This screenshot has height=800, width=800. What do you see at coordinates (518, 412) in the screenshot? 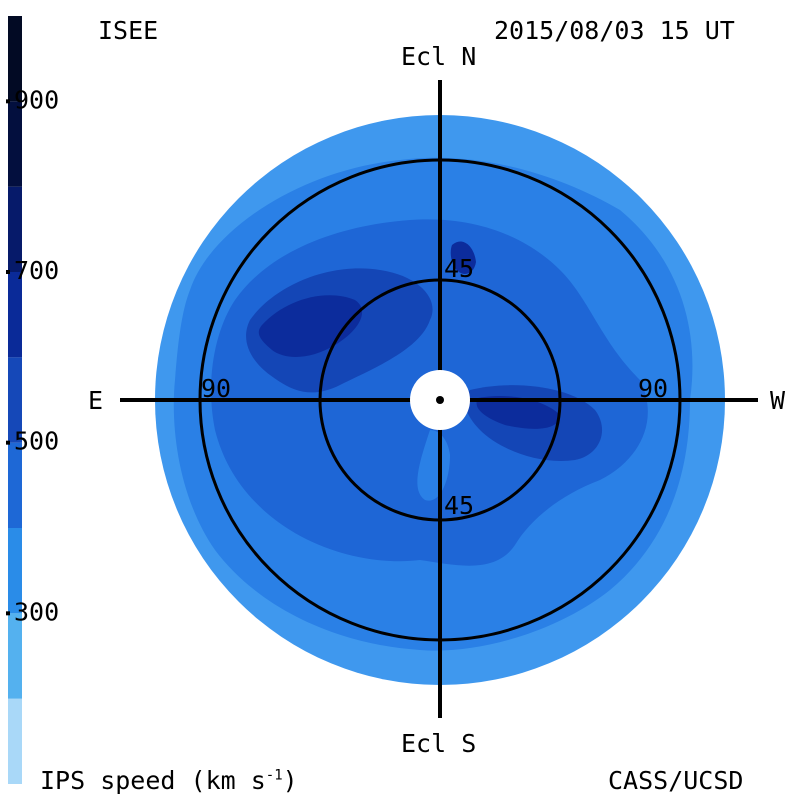
I see `fastest-speed-region-west` at bounding box center [518, 412].